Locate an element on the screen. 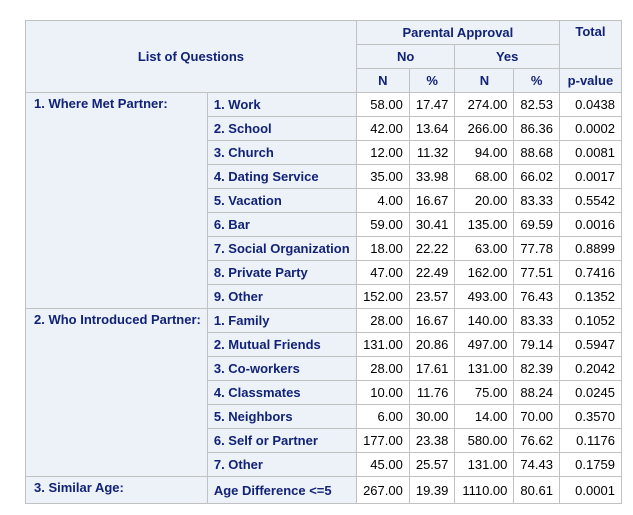  p-value-cell: 0.0002 is located at coordinates (590, 128).